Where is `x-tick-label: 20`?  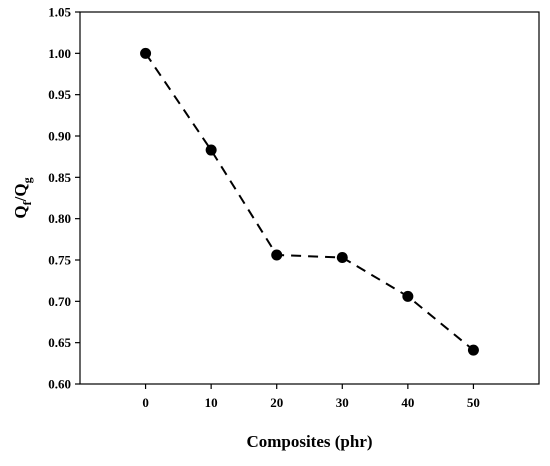 x-tick-label: 20 is located at coordinates (276, 402).